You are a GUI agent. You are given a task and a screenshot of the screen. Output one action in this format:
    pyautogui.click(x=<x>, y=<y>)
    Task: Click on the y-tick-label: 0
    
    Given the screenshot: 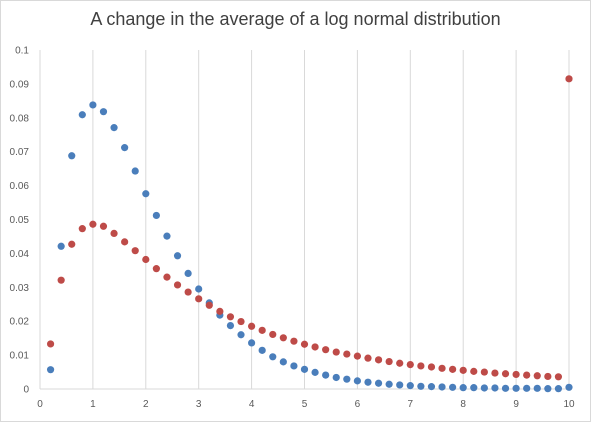 What is the action you would take?
    pyautogui.click(x=26, y=390)
    